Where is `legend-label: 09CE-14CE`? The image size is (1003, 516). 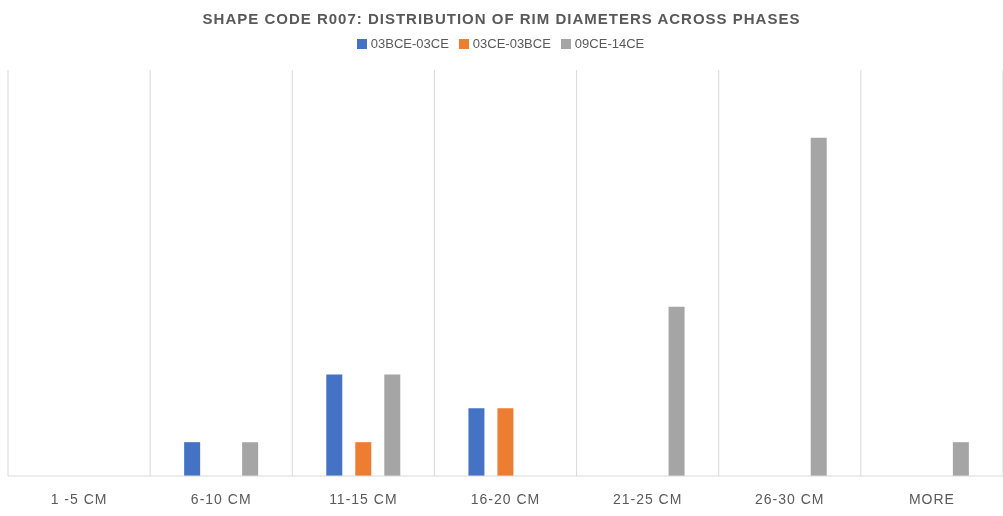
legend-label: 09CE-14CE is located at coordinates (609, 43).